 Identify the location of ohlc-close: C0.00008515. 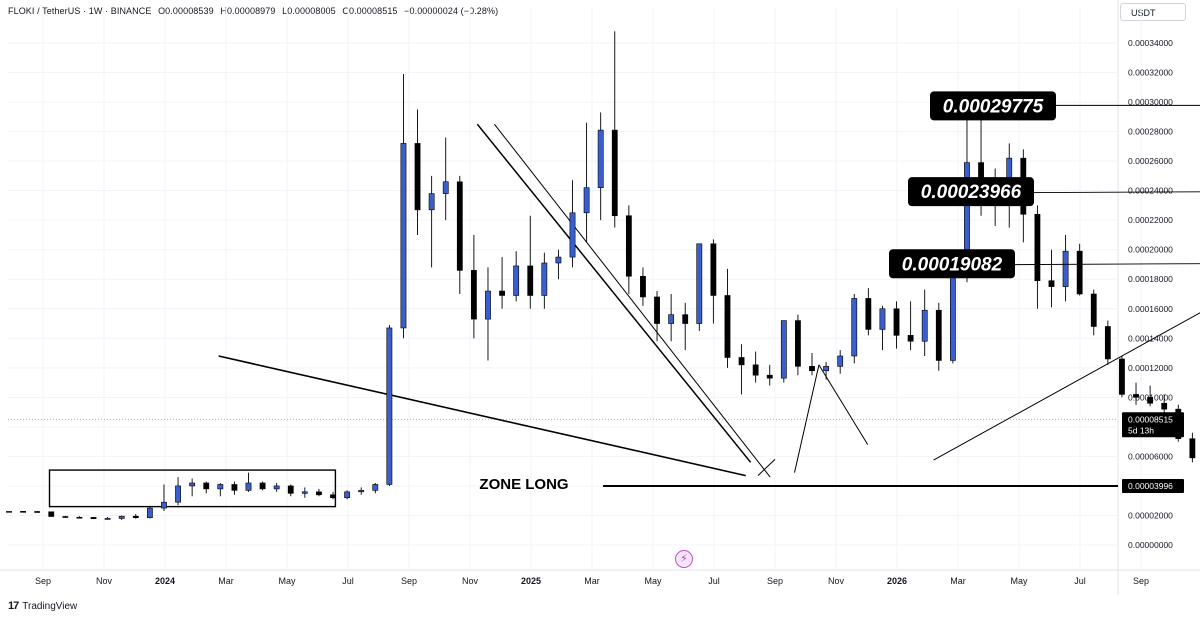
(370, 11).